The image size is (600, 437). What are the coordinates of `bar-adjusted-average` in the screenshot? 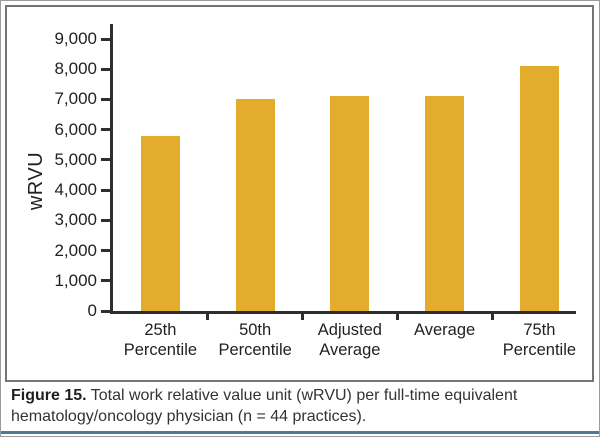 It's located at (350, 203).